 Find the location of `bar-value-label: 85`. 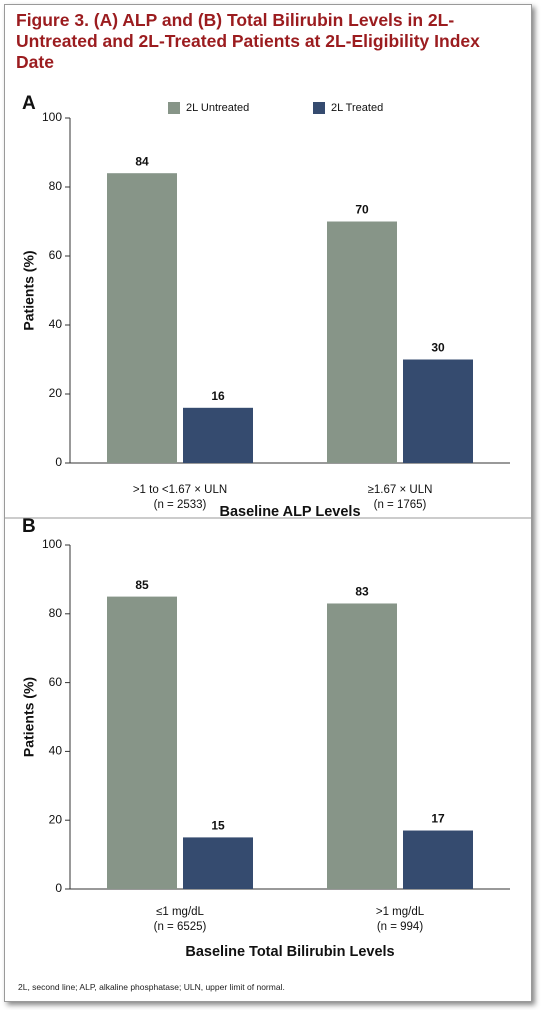

bar-value-label: 85 is located at coordinates (142, 585).